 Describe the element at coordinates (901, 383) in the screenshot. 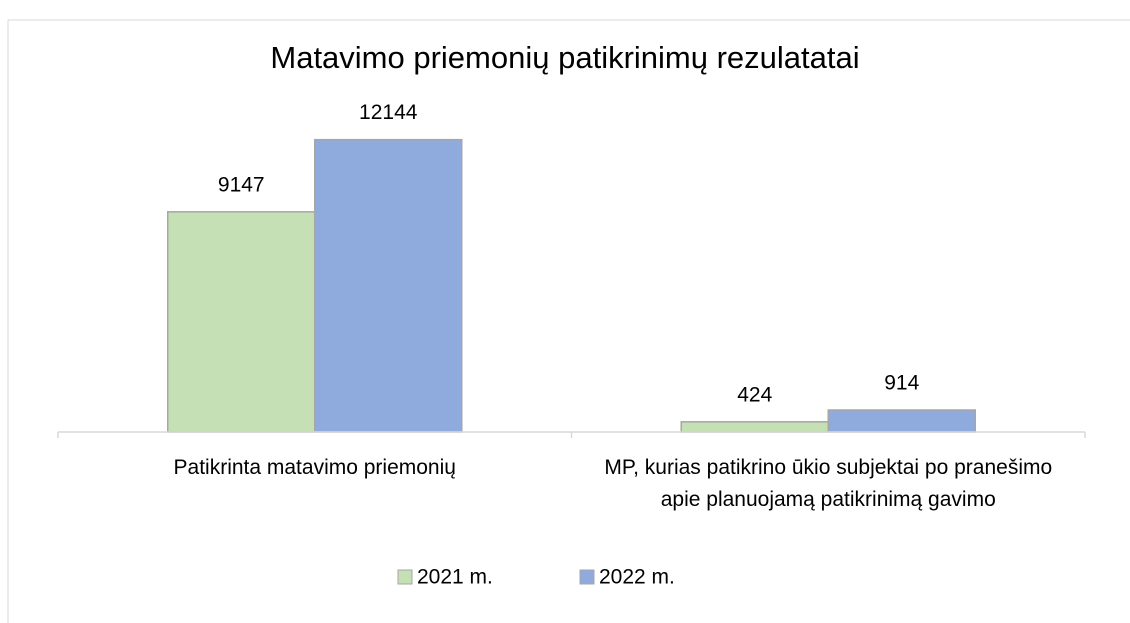

I see `data-label: 914` at that location.